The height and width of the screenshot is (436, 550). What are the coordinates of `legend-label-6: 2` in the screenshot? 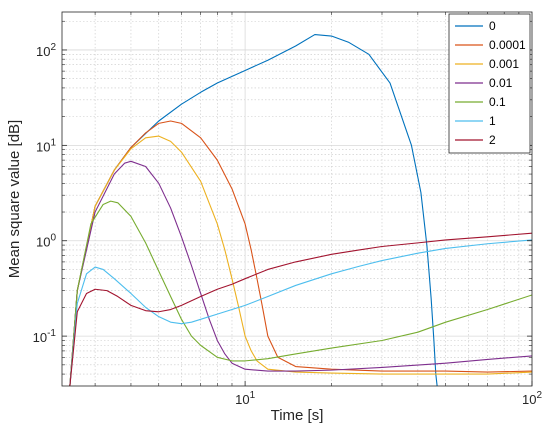 It's located at (492, 140).